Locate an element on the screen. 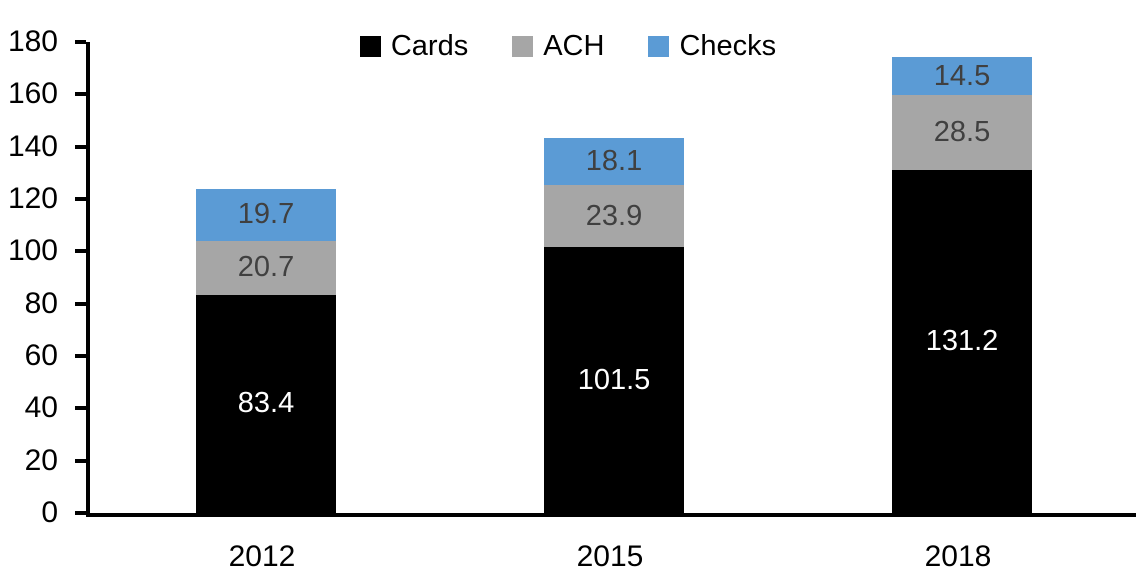 This screenshot has width=1136, height=588. bar-value-label: 101.5 is located at coordinates (614, 379).